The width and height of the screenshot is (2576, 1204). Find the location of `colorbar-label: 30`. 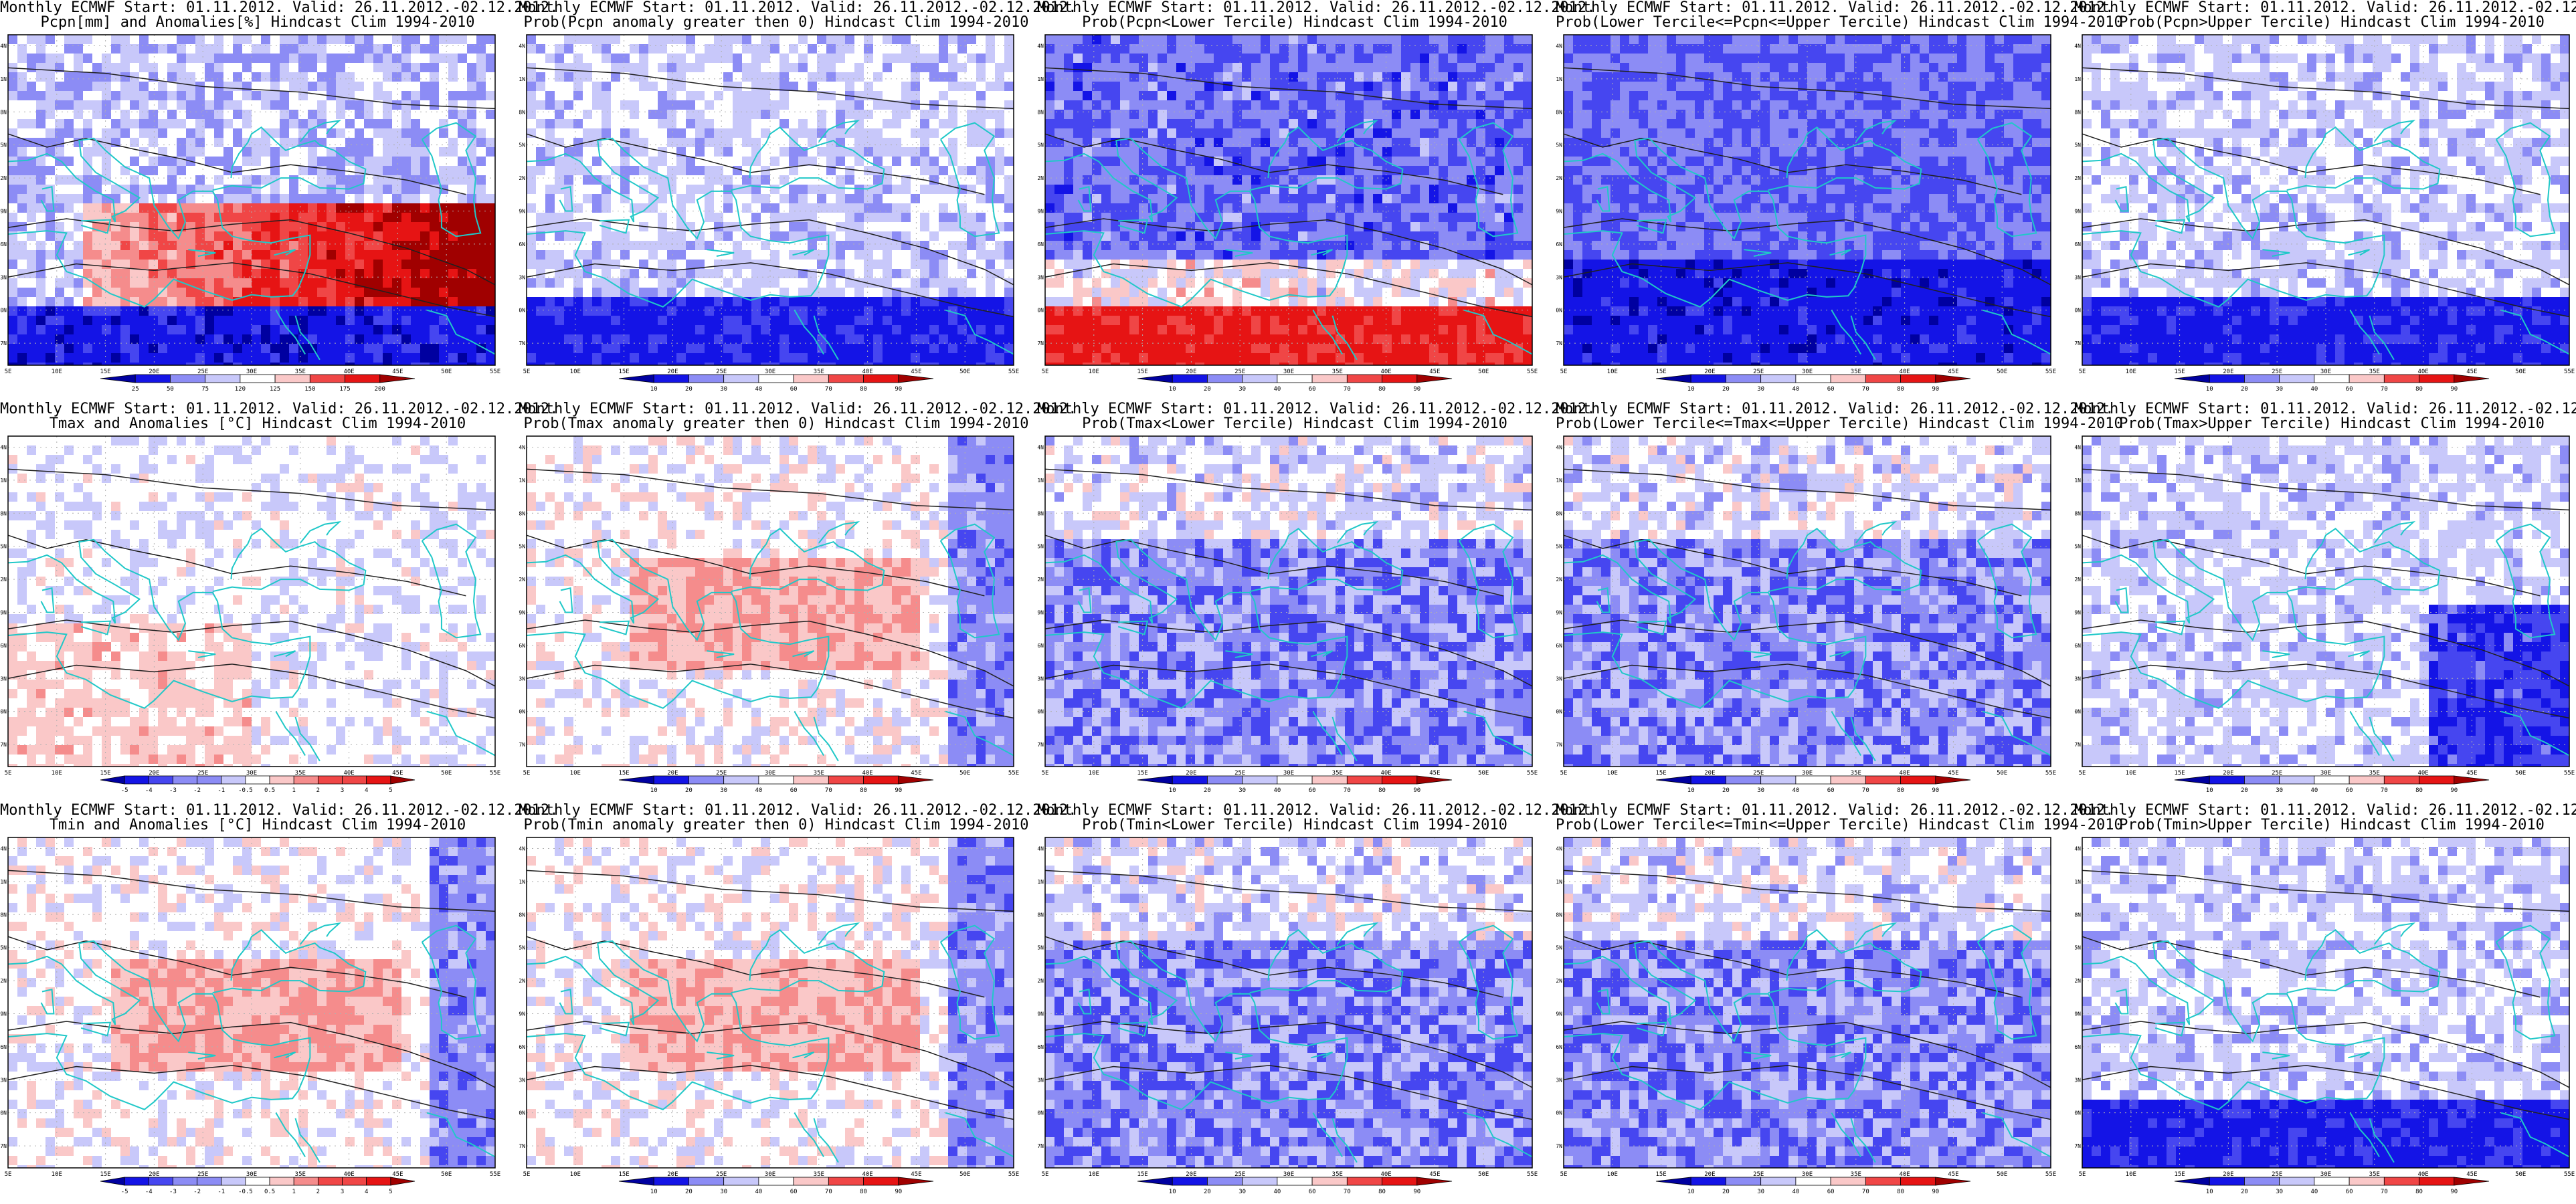

colorbar-label: 30 is located at coordinates (2279, 389).